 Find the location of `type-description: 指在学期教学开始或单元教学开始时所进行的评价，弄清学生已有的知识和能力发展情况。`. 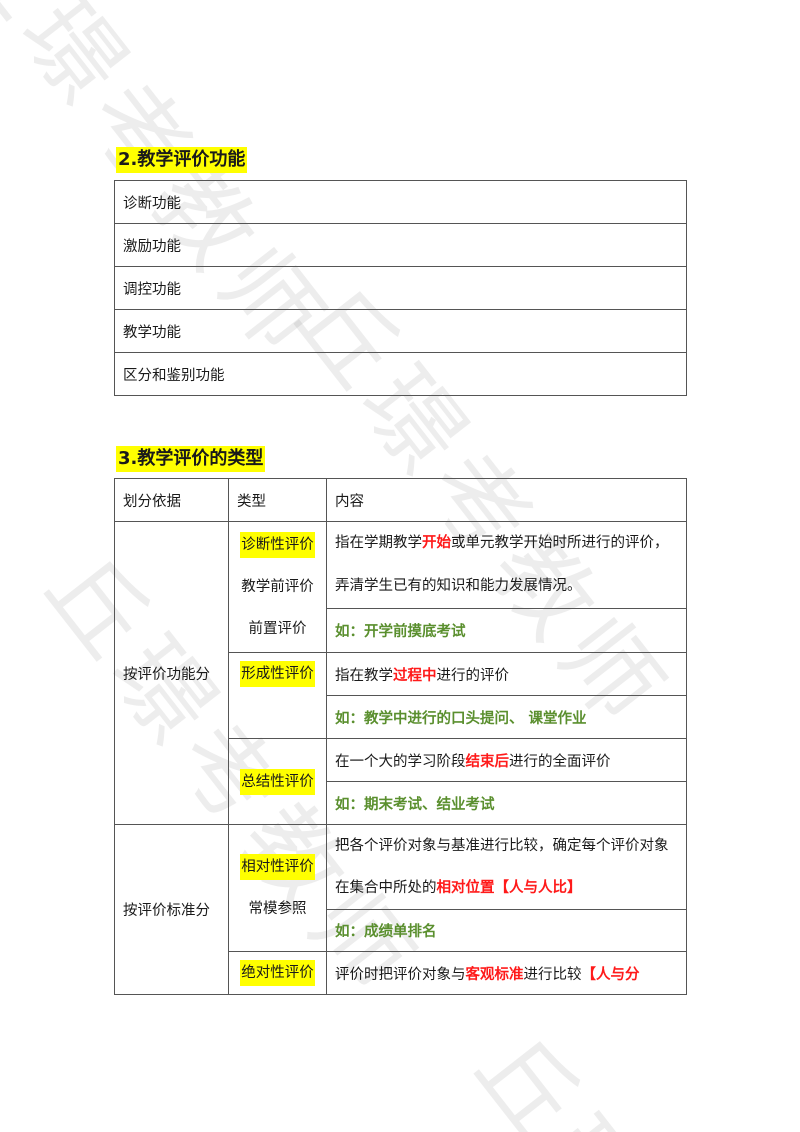

type-description: 指在学期教学开始或单元教学开始时所进行的评价，弄清学生已有的知识和能力发展情况。 is located at coordinates (506, 565).